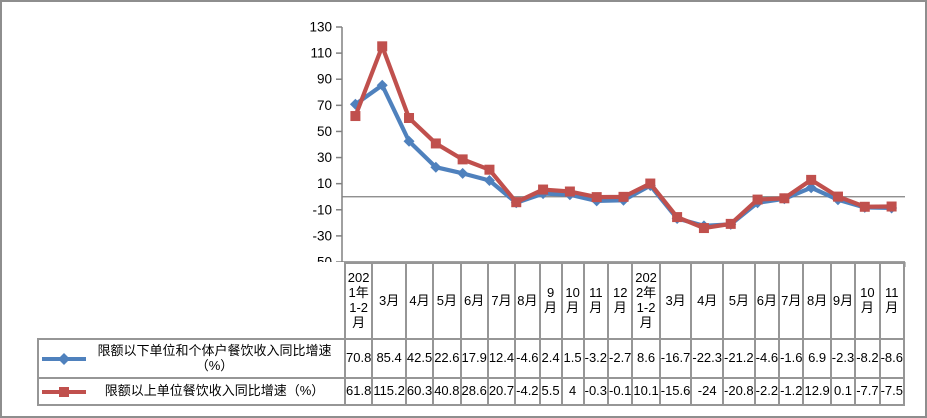  What do you see at coordinates (474, 391) in the screenshot?
I see `series2-value-cell-4: 28.6` at bounding box center [474, 391].